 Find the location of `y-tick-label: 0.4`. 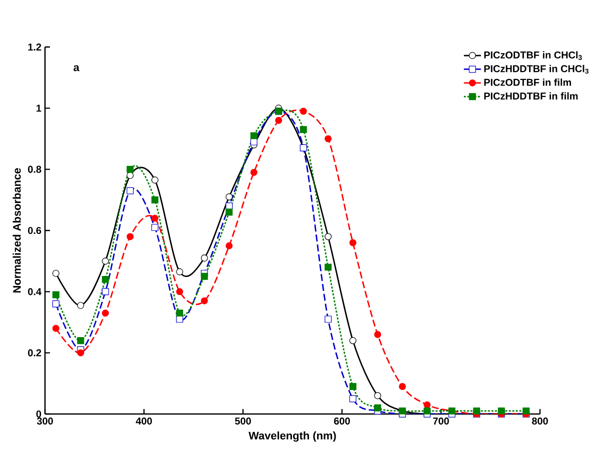

y-tick-label: 0.4 is located at coordinates (35, 292).